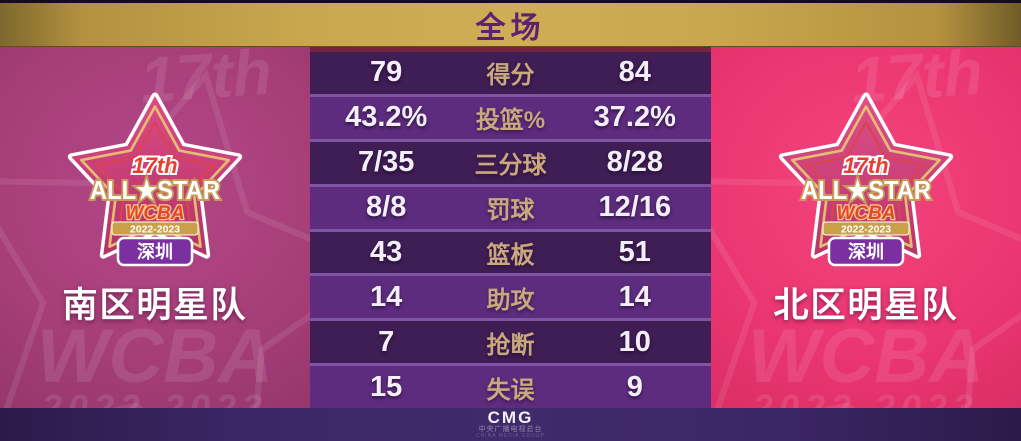  I want to click on stat-value-north: 14, so click(634, 296).